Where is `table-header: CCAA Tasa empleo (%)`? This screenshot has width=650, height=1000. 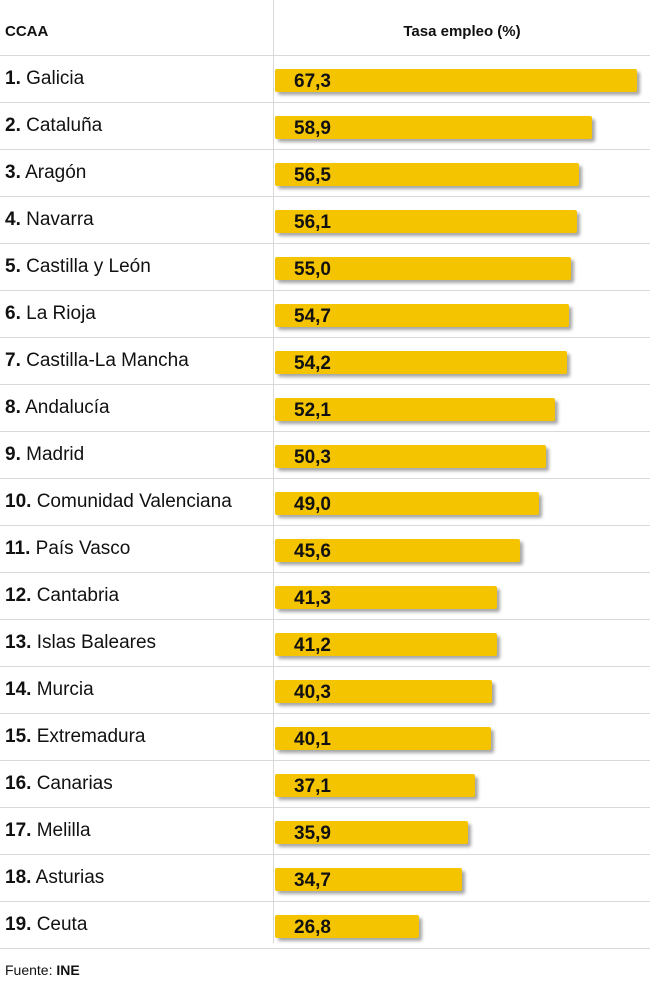 table-header: CCAA Tasa empleo (%) is located at coordinates (325, 28).